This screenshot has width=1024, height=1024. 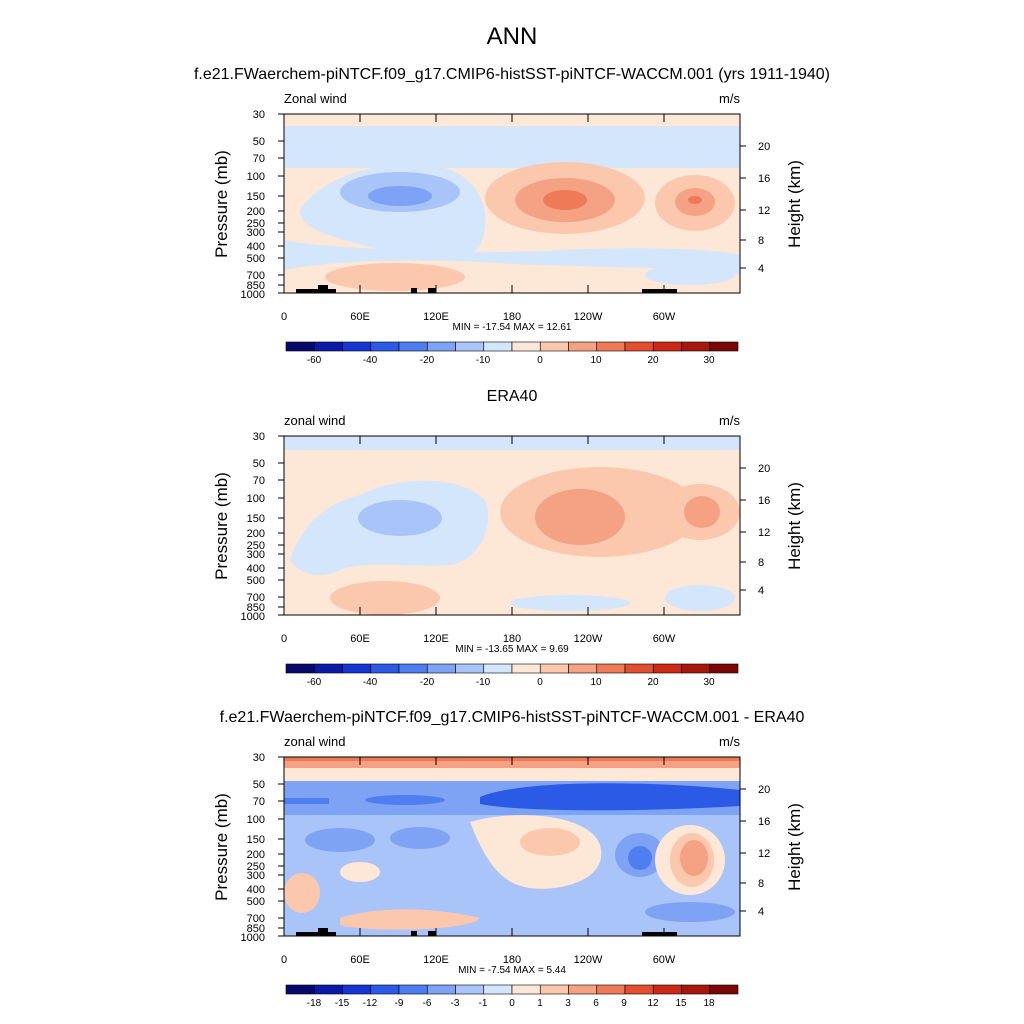 What do you see at coordinates (314, 1003) in the screenshot?
I see `colorbar-label: -18` at bounding box center [314, 1003].